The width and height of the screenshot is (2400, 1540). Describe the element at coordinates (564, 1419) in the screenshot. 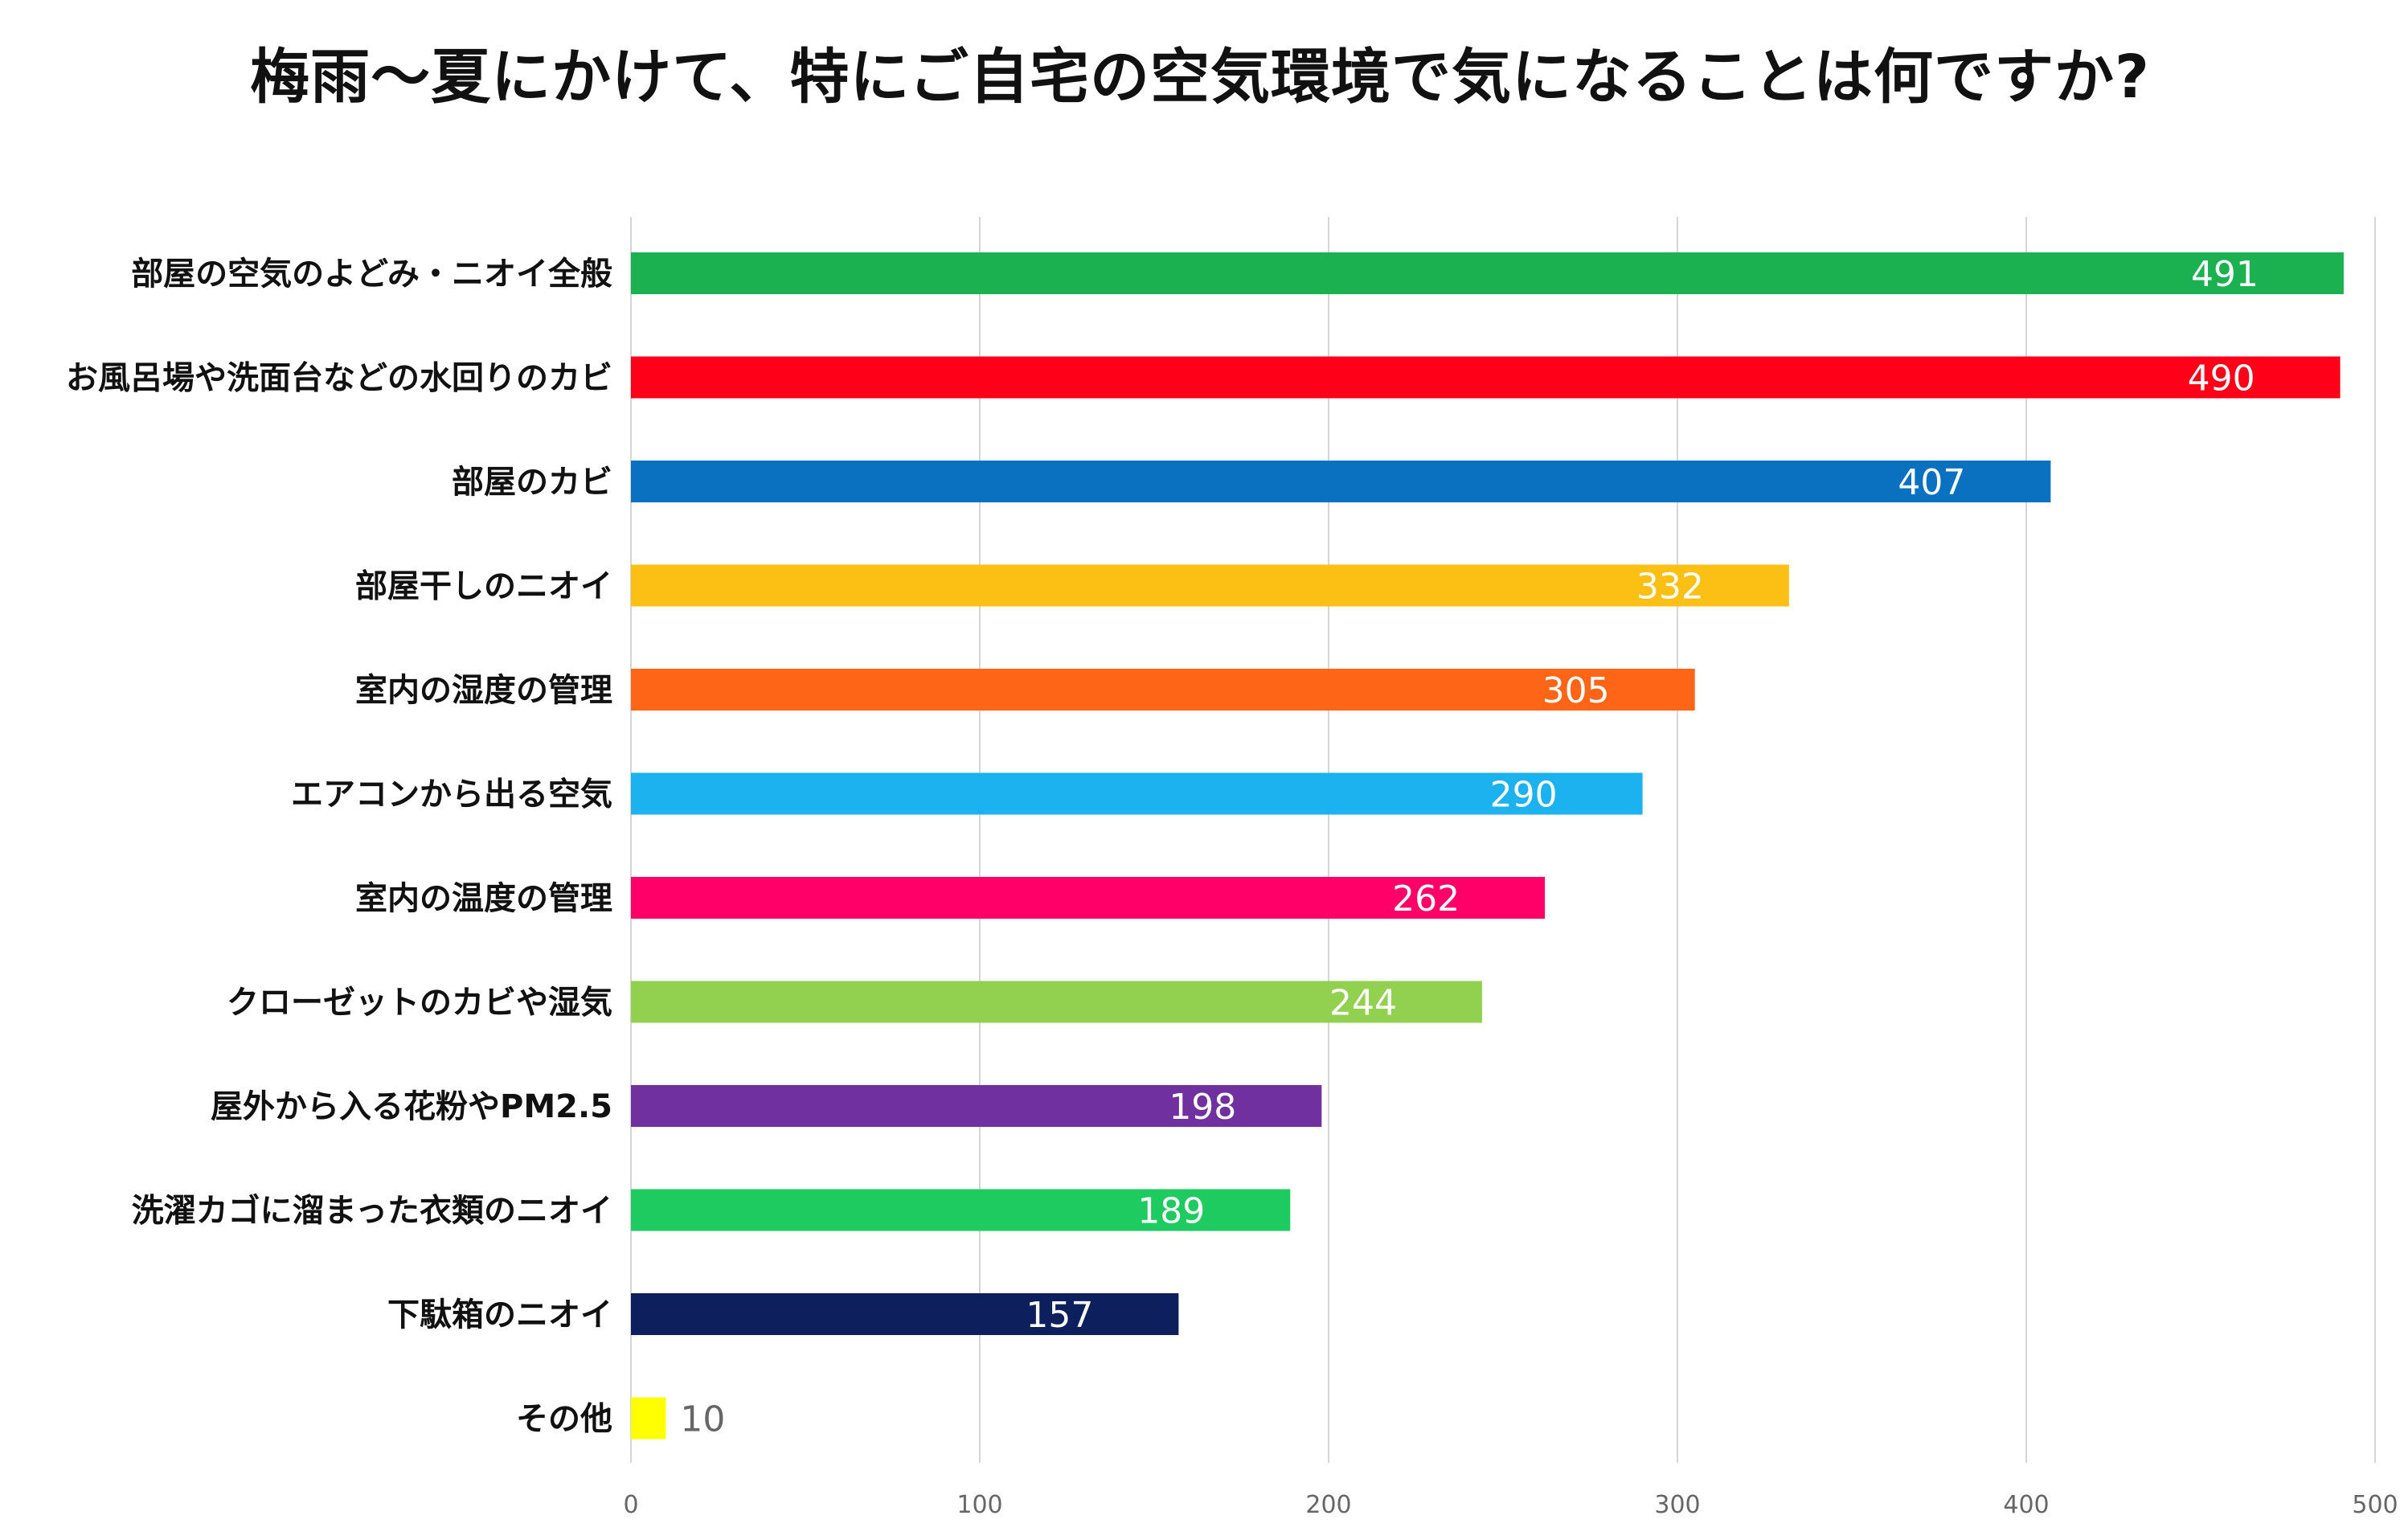

I see `category-label: その他` at that location.